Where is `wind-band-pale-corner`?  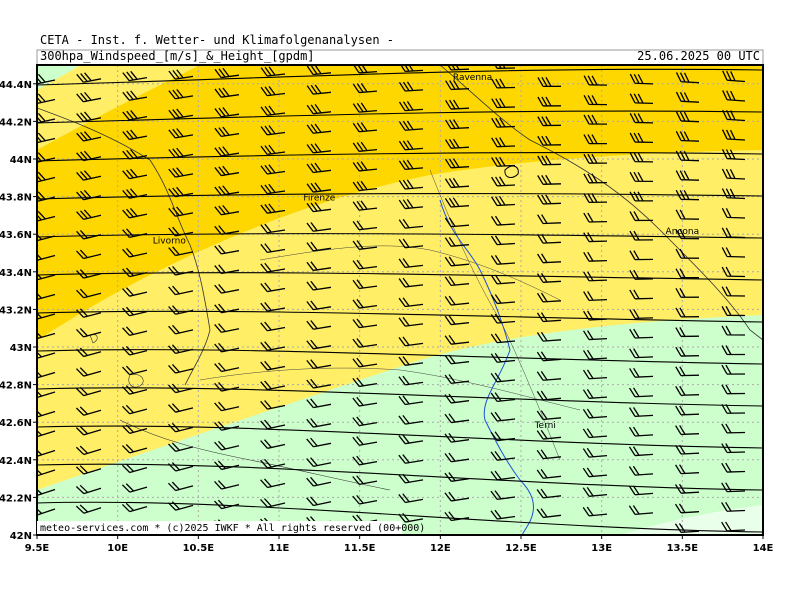 wind-band-pale-corner is located at coordinates (691, 520).